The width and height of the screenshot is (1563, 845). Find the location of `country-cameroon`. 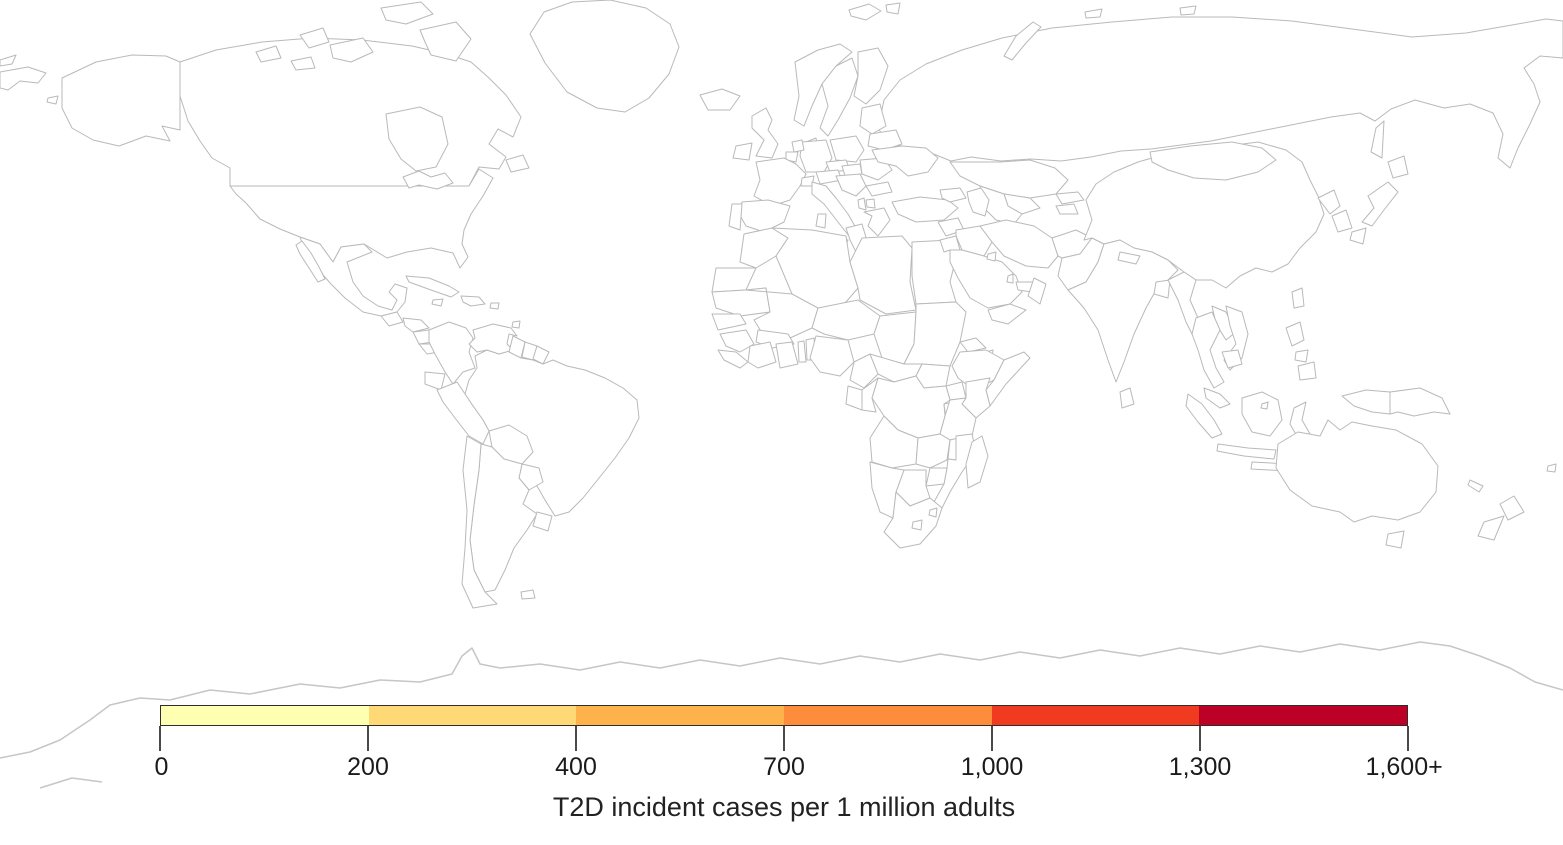

country-cameroon is located at coordinates (864, 371).